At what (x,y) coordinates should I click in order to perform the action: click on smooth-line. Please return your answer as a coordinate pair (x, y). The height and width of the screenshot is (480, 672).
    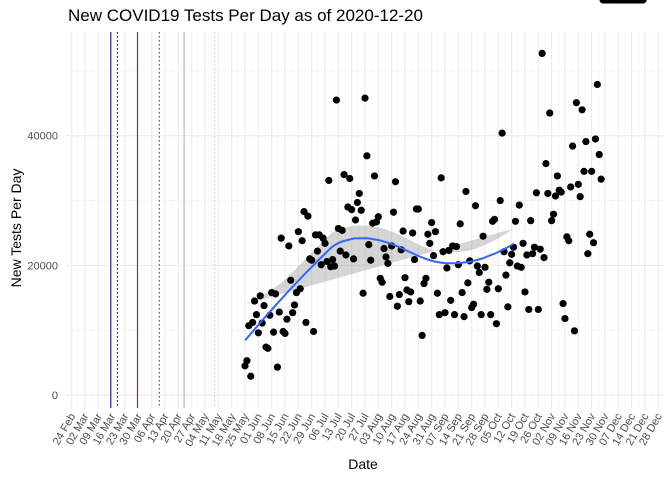
    Looking at the image, I should click on (379, 289).